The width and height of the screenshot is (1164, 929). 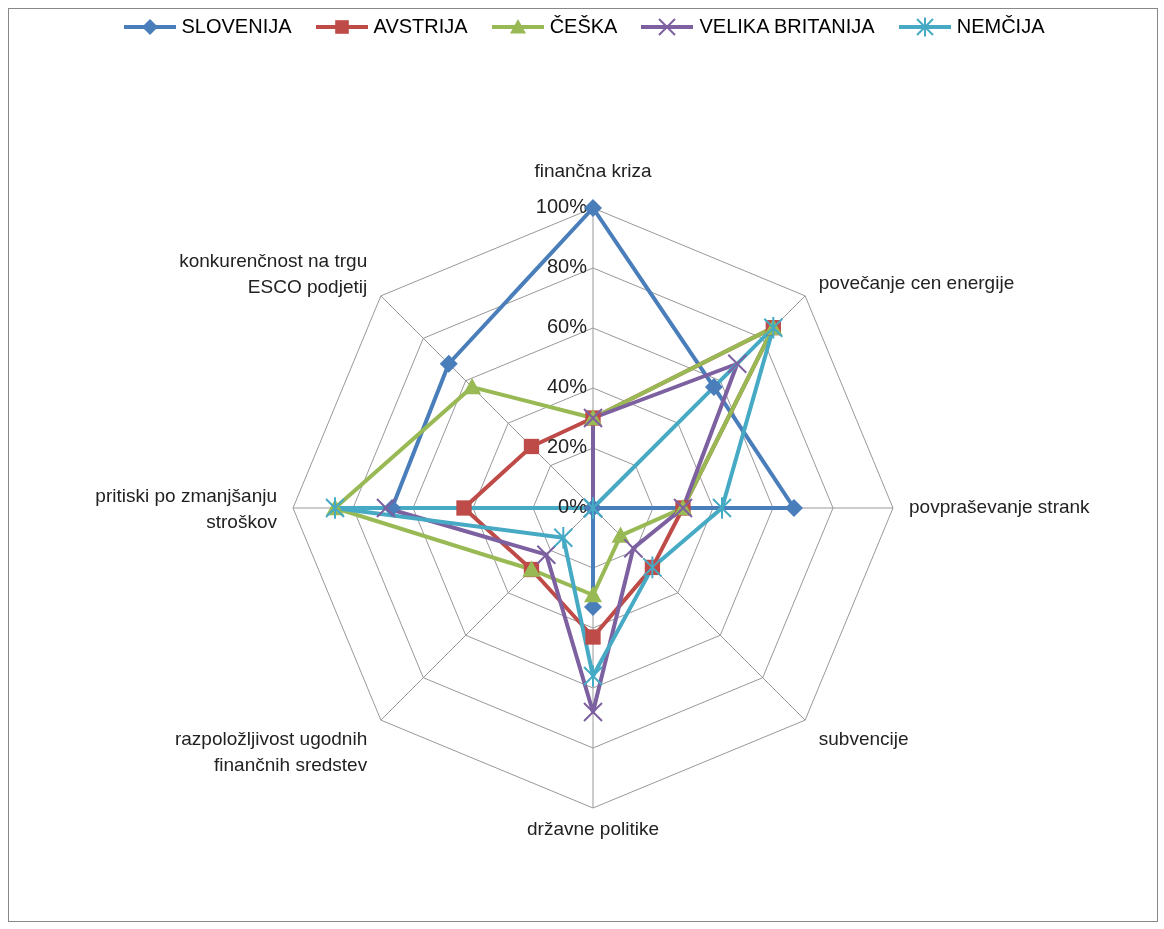 What do you see at coordinates (567, 446) in the screenshot?
I see `y-tick-label: 20%` at bounding box center [567, 446].